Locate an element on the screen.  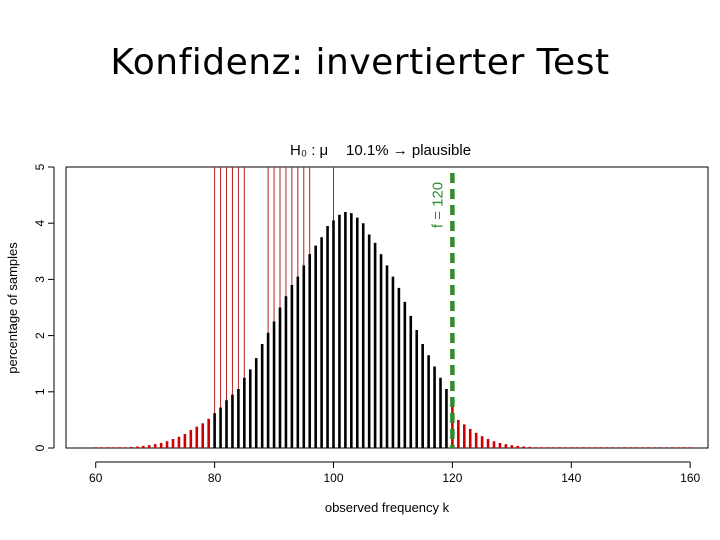
y-axis-label: percentage of samples is located at coordinates (12, 308).